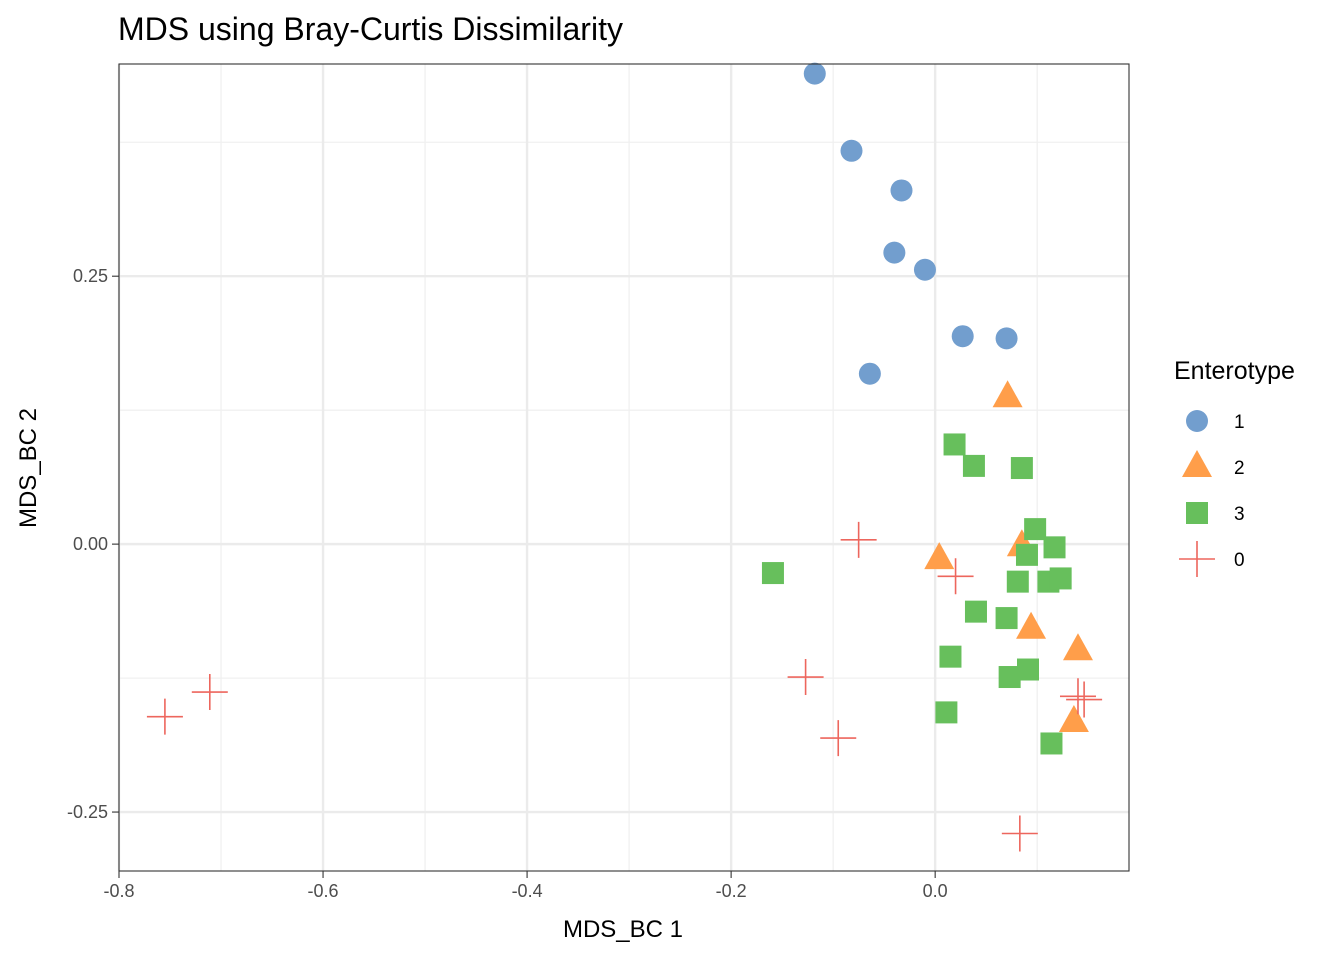 This screenshot has height=960, width=1344. I want to click on x-tick-label: -0.4, so click(527, 891).